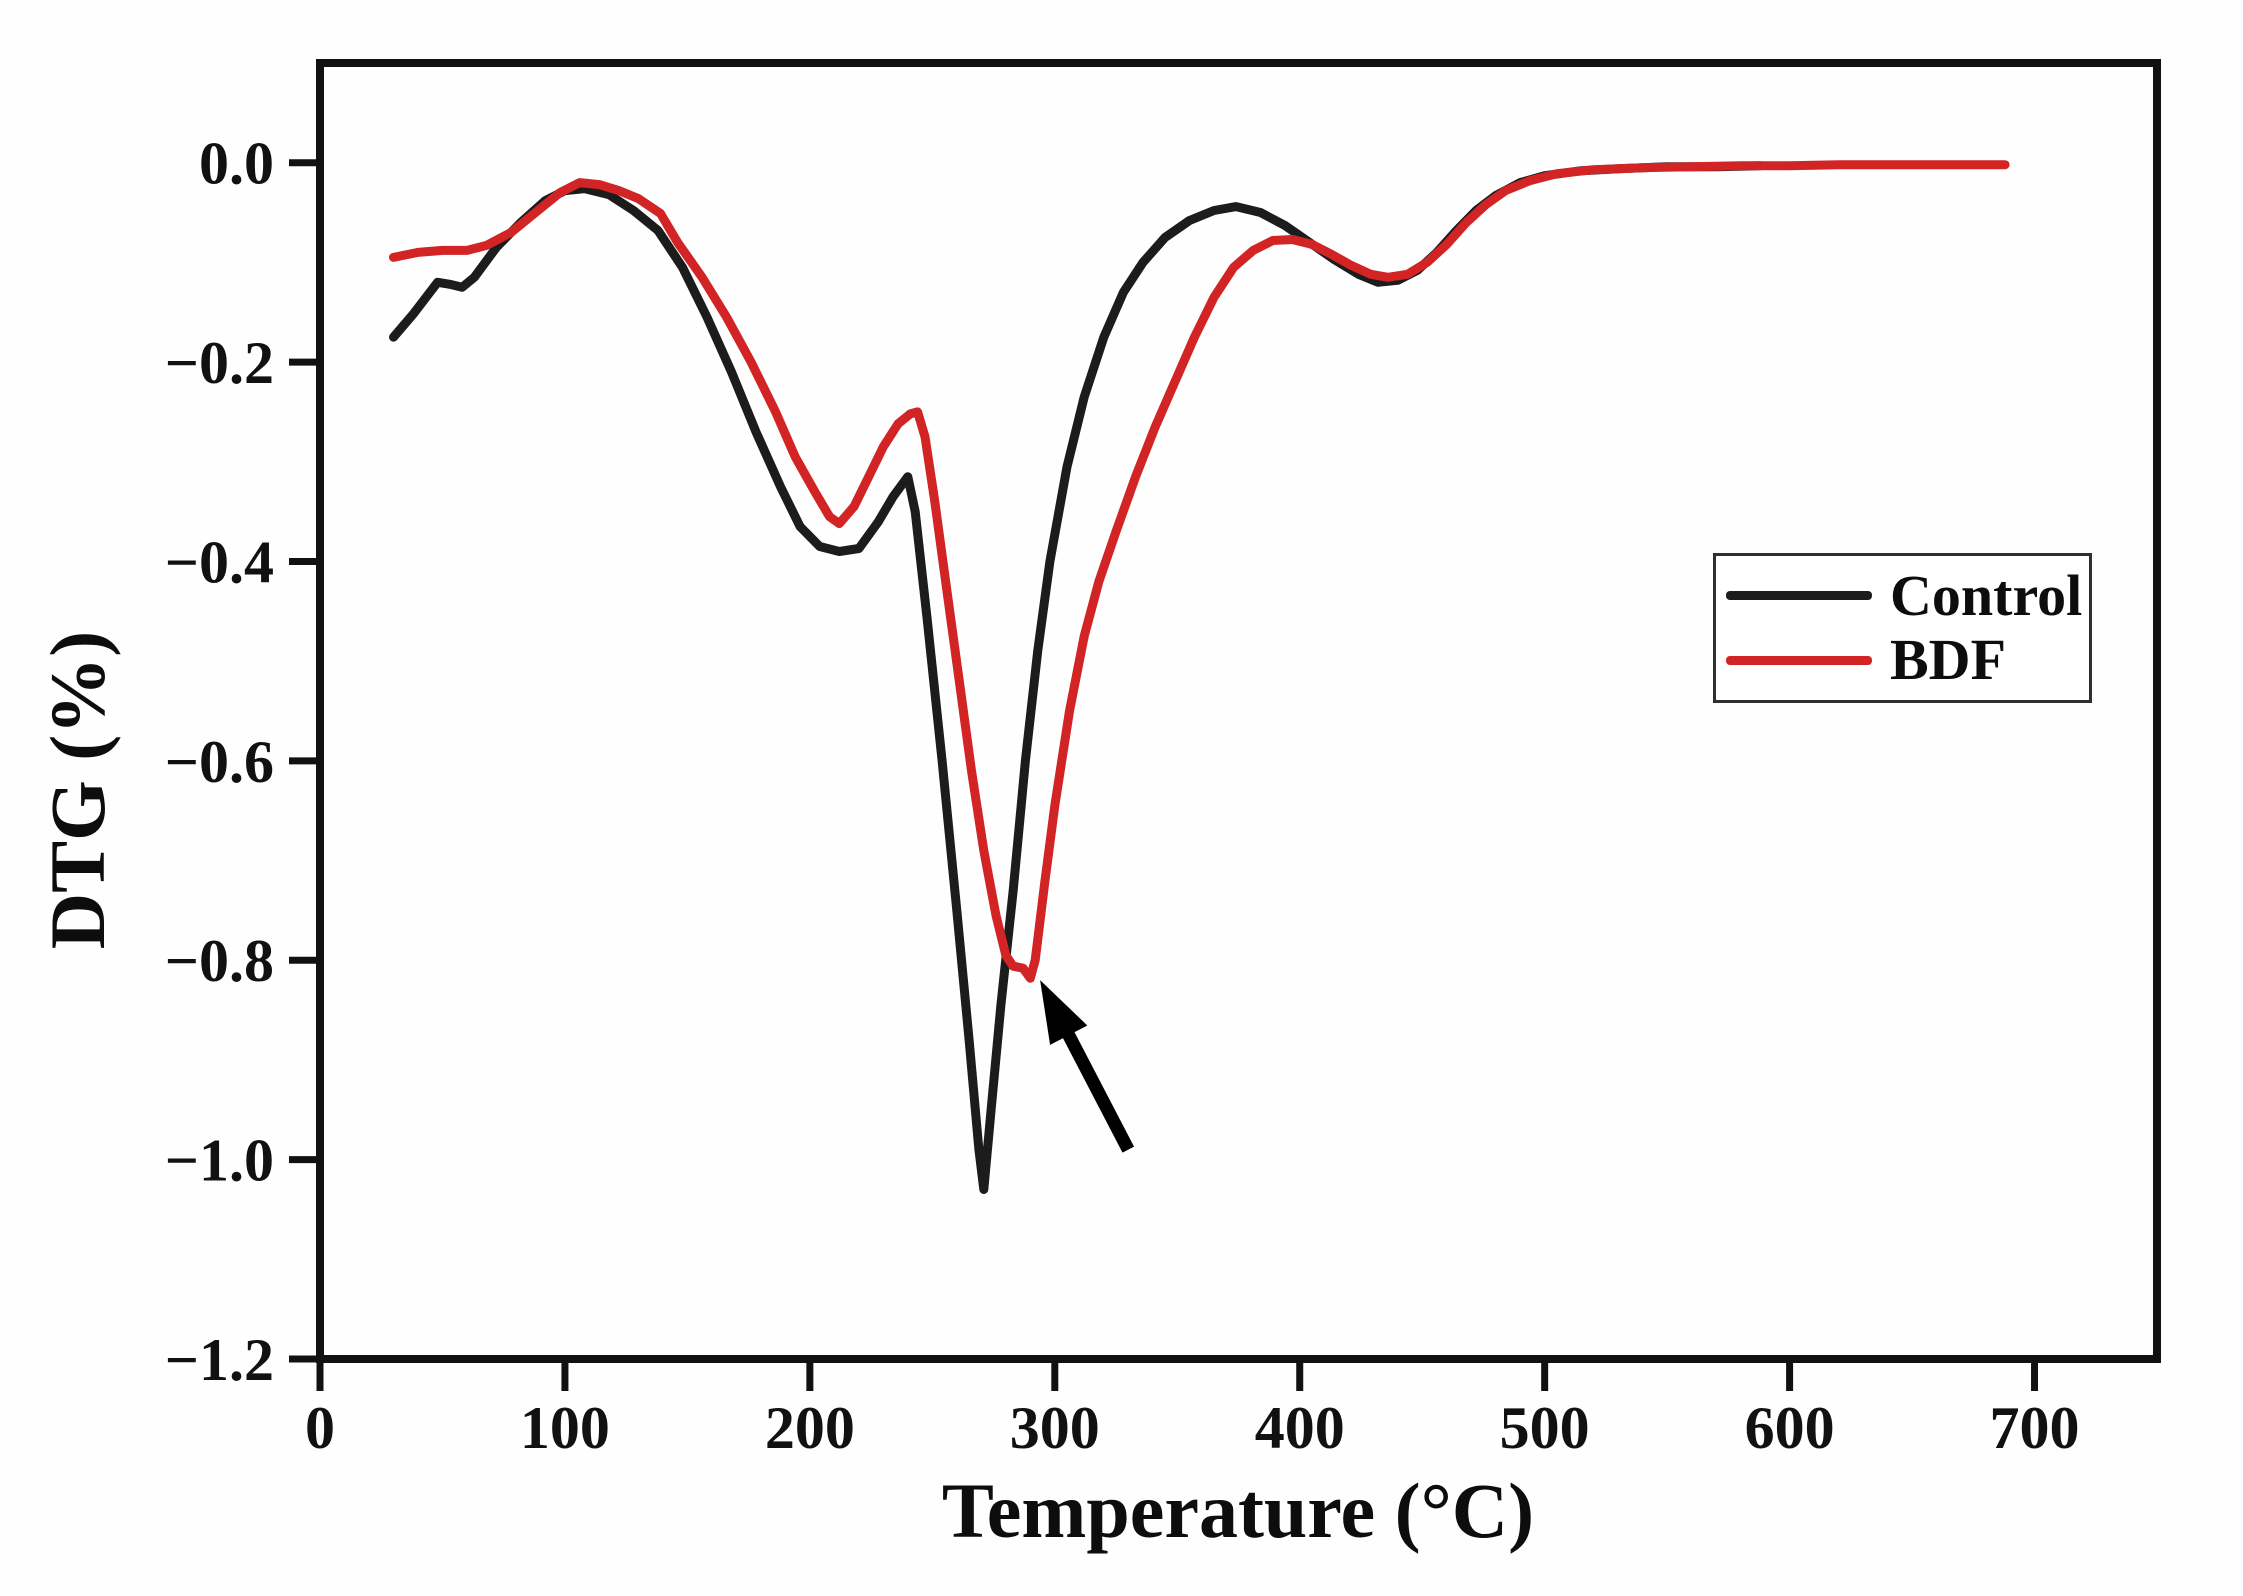 This screenshot has height=1596, width=2243. What do you see at coordinates (320, 1428) in the screenshot?
I see `x-tick-label: 0` at bounding box center [320, 1428].